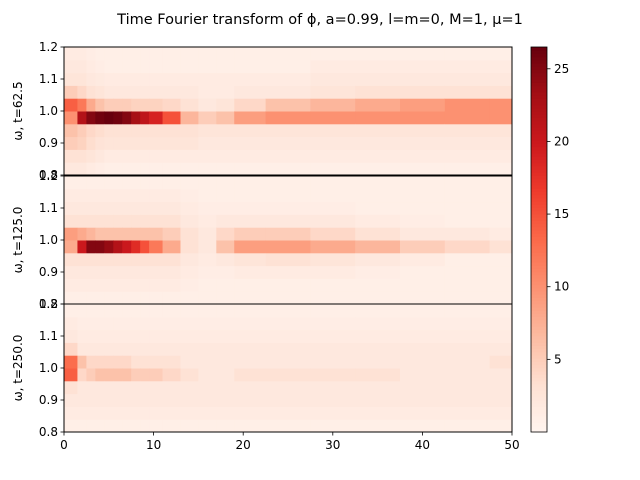 Image resolution: width=640 pixels, height=480 pixels. I want to click on y-tick-label: 1.1, so click(48, 336).